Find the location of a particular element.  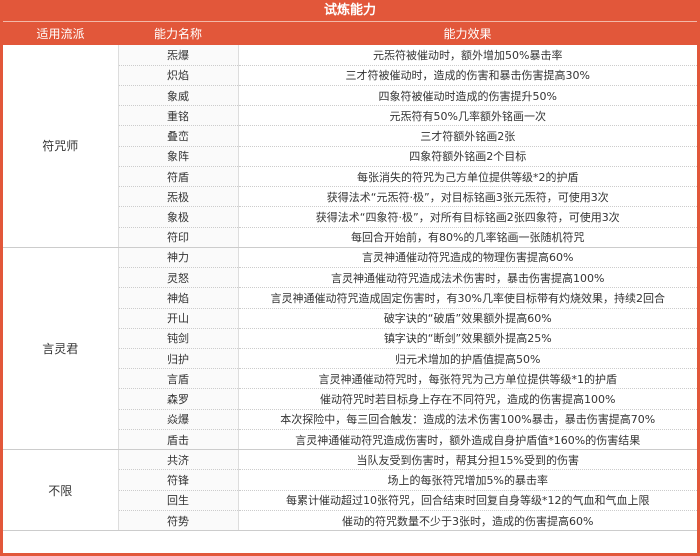

table-row: 归护 归元术增加的护盾值提高50% is located at coordinates (350, 359).